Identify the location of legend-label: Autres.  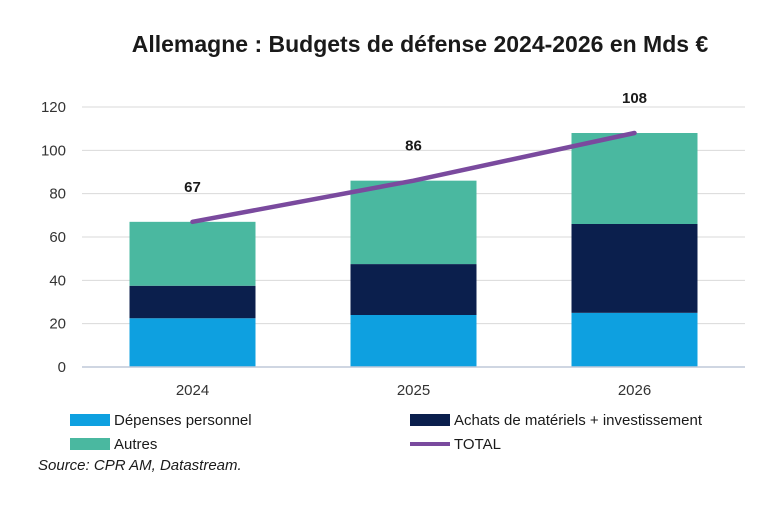
(136, 444).